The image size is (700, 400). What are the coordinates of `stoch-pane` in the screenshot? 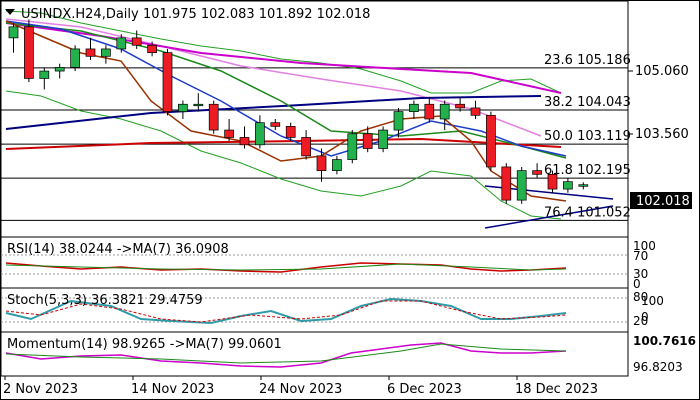 It's located at (315, 310).